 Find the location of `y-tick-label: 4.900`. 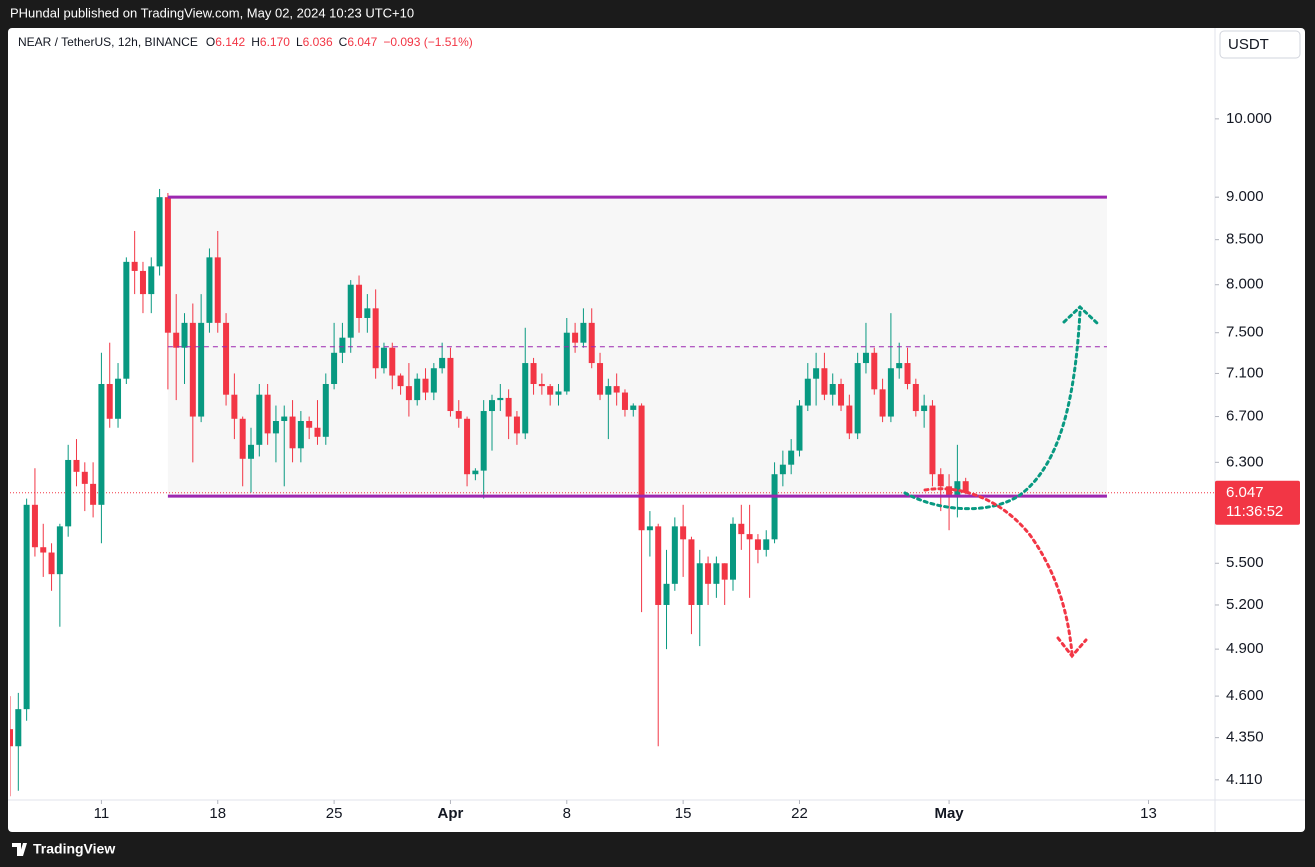

y-tick-label: 4.900 is located at coordinates (1245, 648).